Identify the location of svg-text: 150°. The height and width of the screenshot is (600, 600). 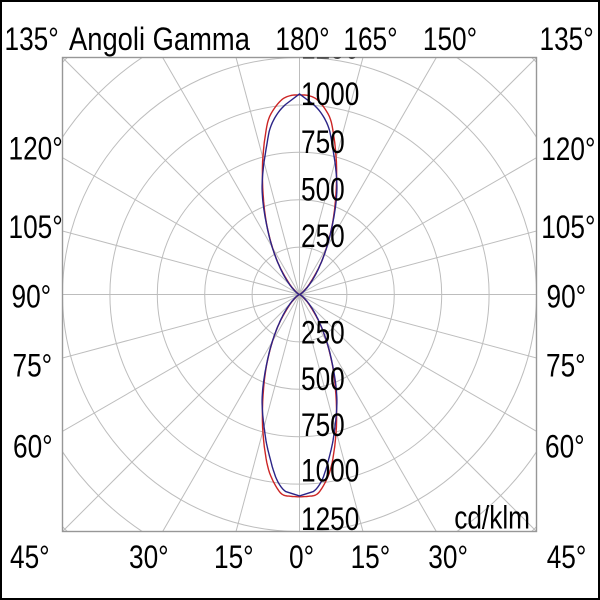
(450, 40).